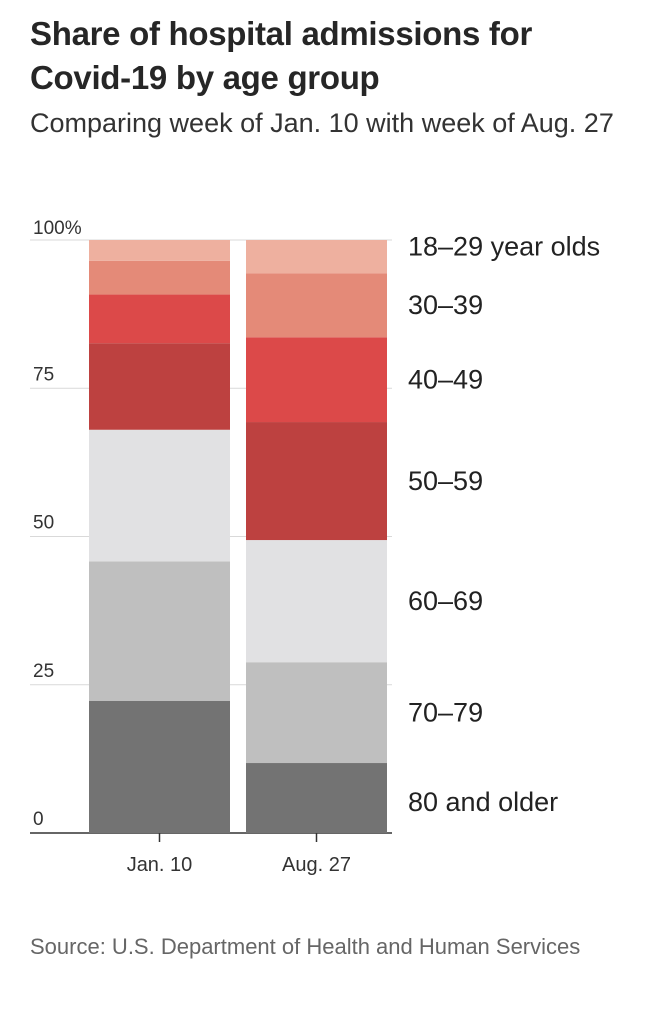  What do you see at coordinates (445, 601) in the screenshot?
I see `legend-label-60-69: 60–69` at bounding box center [445, 601].